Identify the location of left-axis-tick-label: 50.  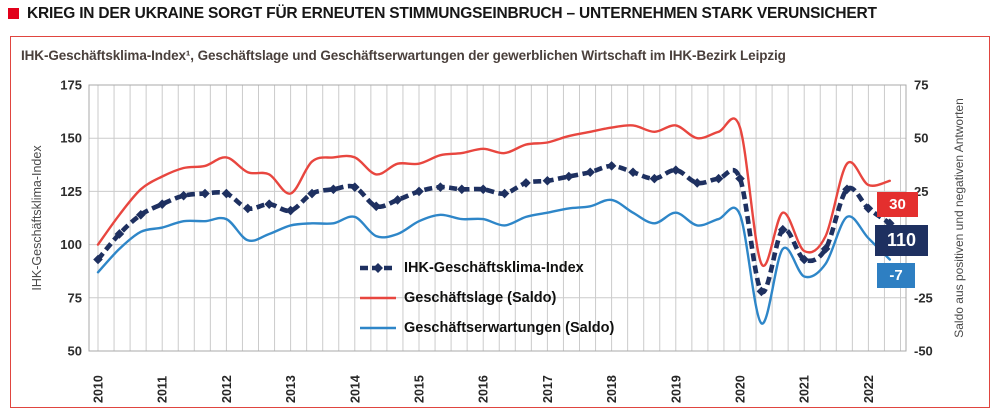
(75, 351).